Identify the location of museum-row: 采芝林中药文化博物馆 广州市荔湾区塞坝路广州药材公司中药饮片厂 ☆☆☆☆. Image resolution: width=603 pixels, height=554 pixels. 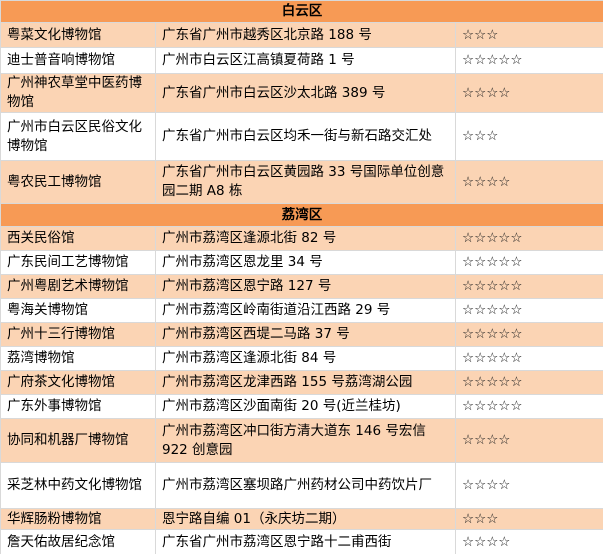
(301, 485).